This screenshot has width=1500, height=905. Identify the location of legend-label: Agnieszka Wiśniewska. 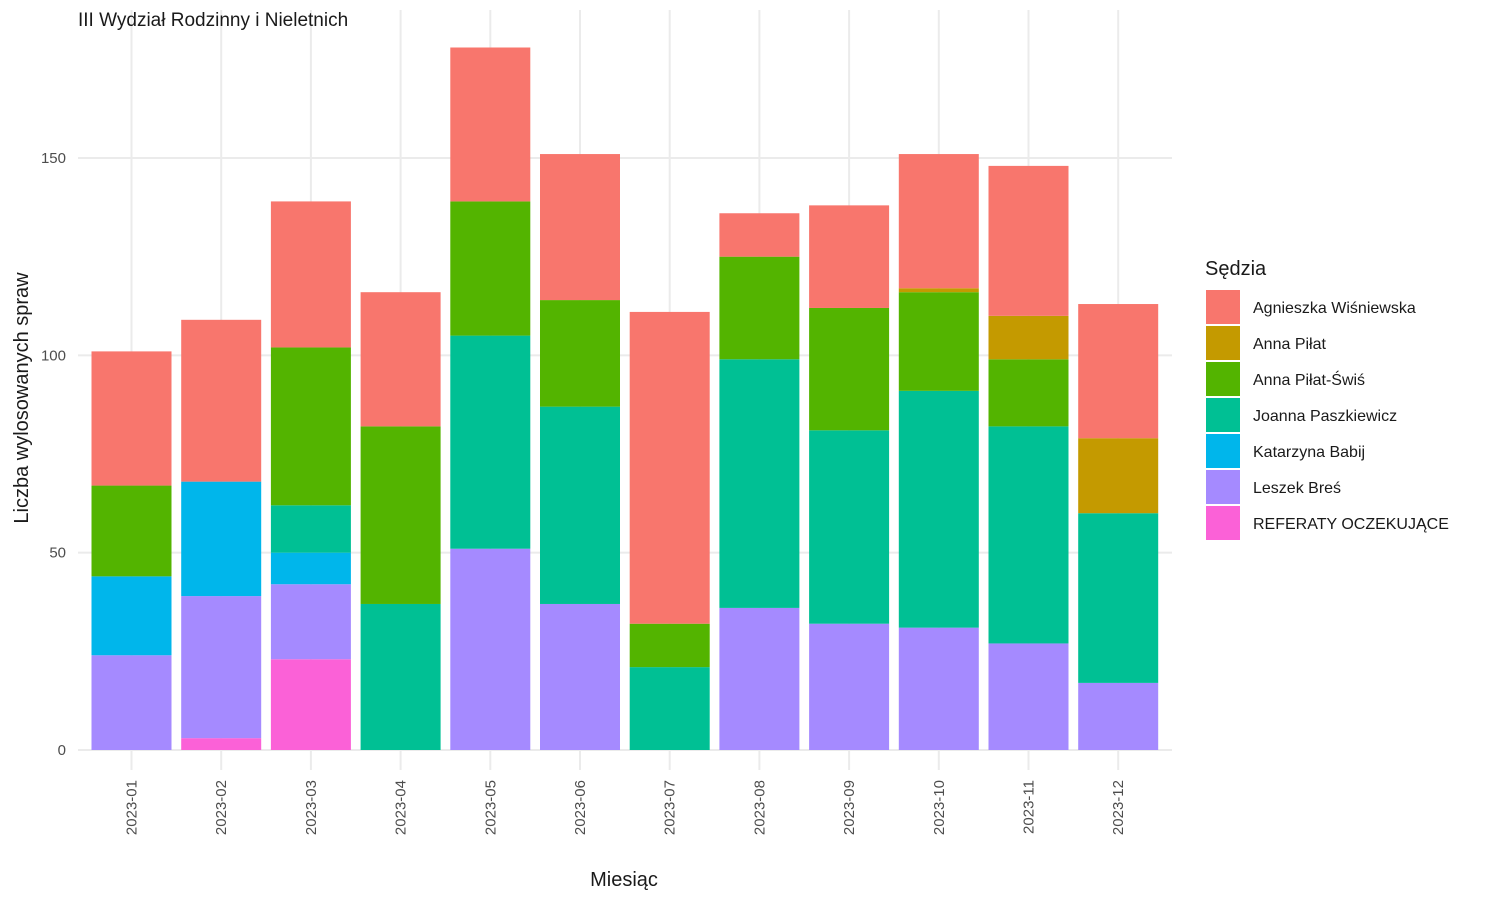
(1334, 308).